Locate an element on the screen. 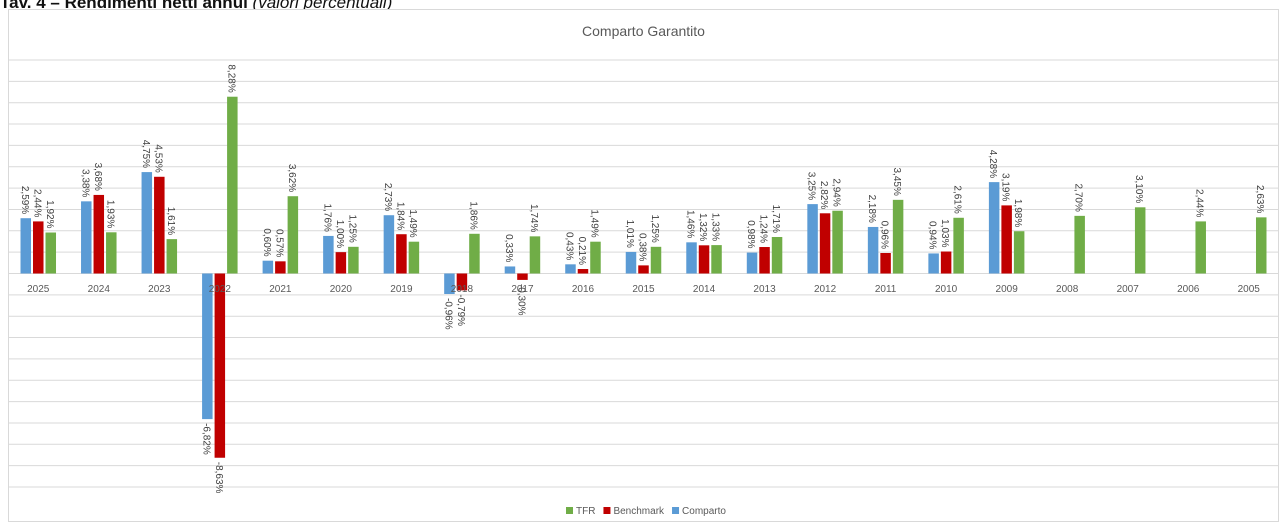 This screenshot has height=524, width=1281. bar-tfr-2024 is located at coordinates (111, 253).